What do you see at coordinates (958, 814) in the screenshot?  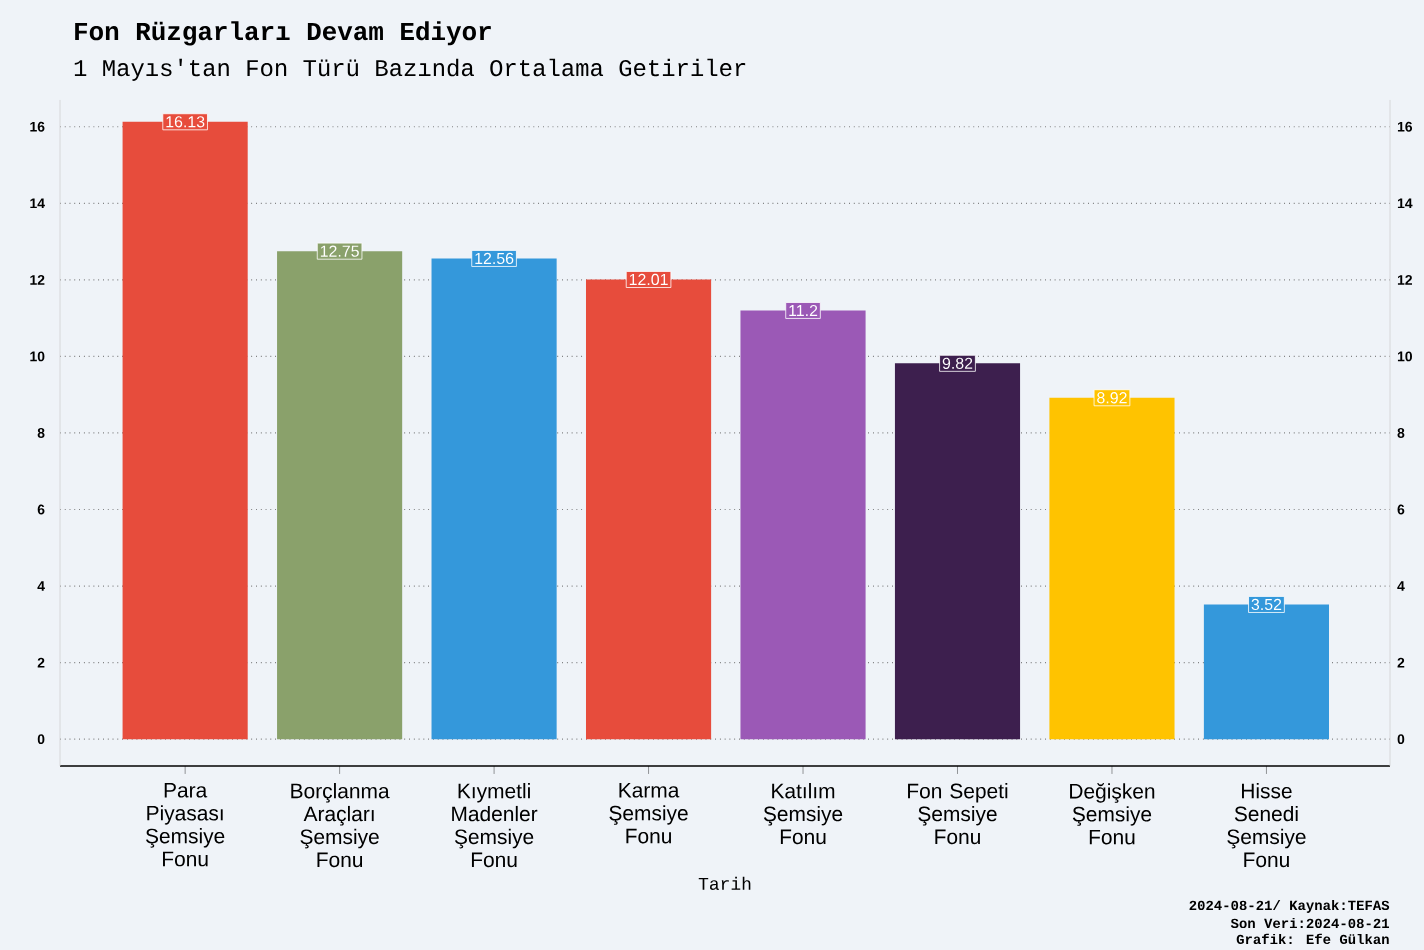 I see `x-tick-label: Fon Sepeti Şemsiye Fonu` at bounding box center [958, 814].